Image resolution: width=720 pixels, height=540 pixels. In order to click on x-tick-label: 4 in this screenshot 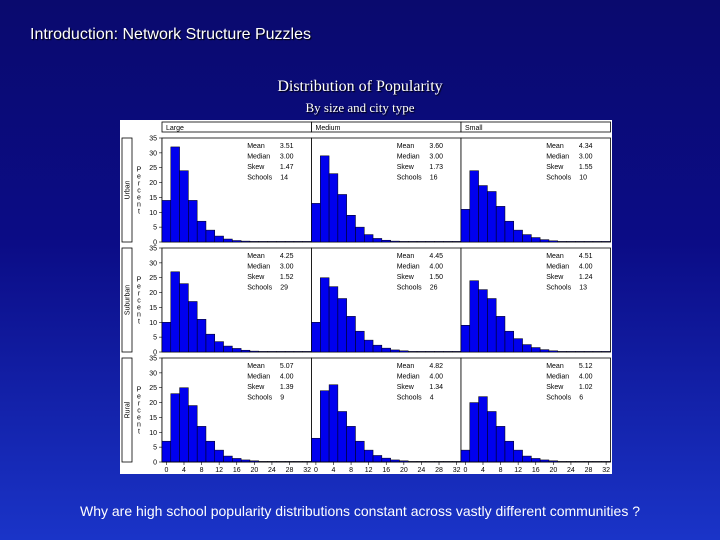, I will do `click(483, 470)`.